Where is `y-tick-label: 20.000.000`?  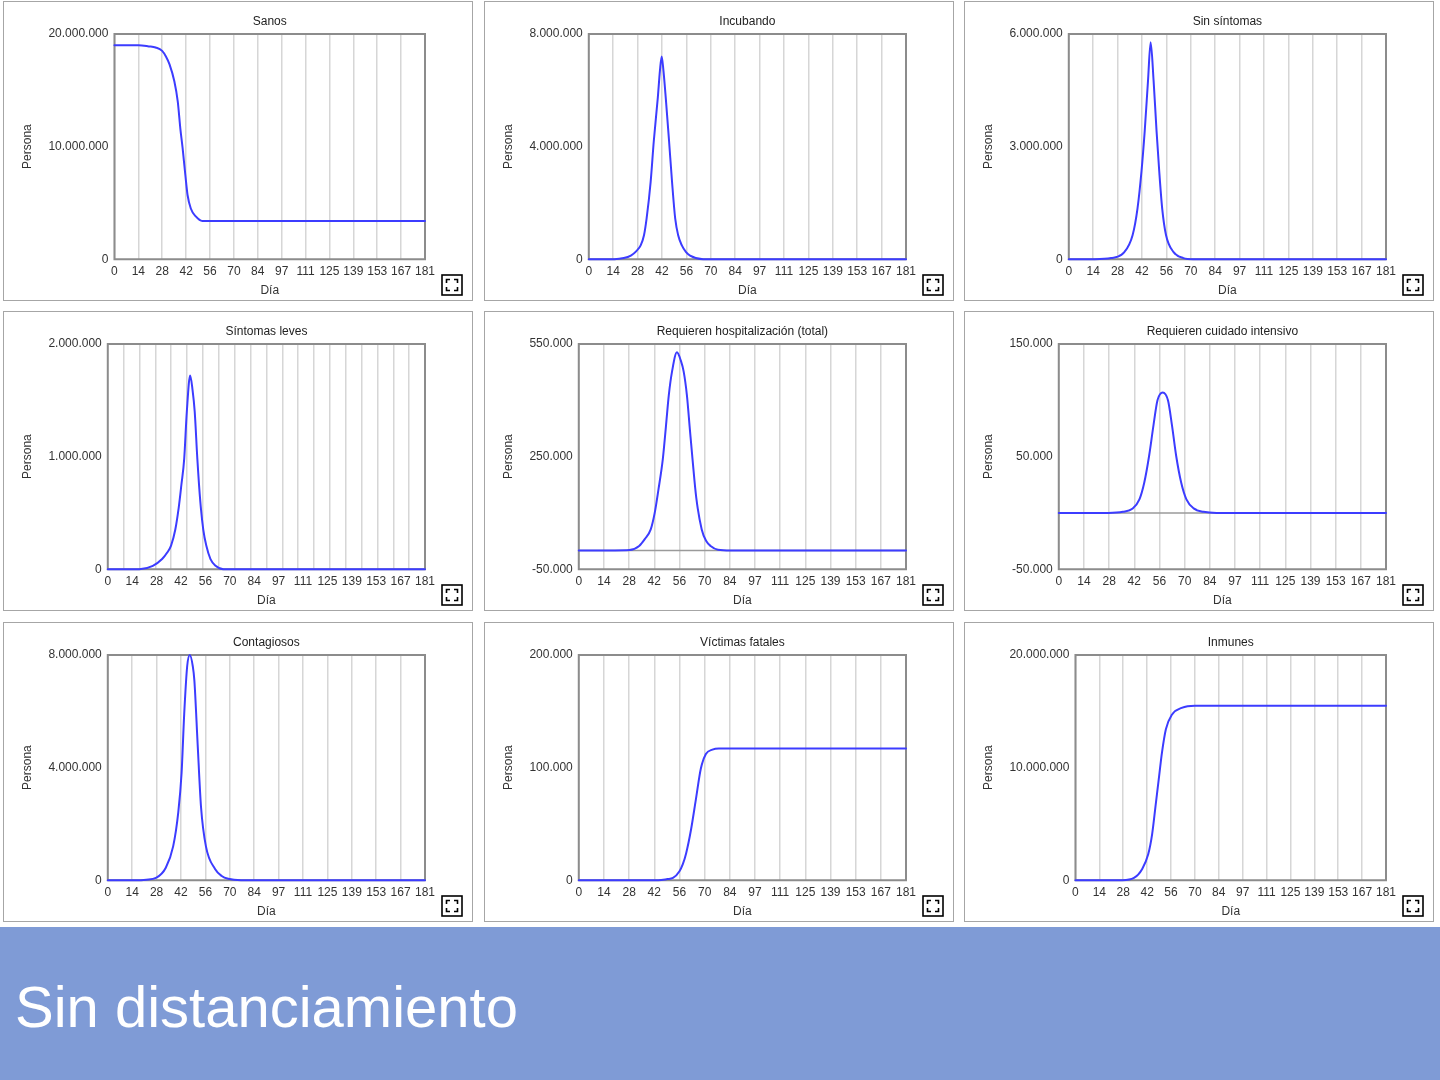
y-tick-label: 20.000.000 is located at coordinates (78, 33).